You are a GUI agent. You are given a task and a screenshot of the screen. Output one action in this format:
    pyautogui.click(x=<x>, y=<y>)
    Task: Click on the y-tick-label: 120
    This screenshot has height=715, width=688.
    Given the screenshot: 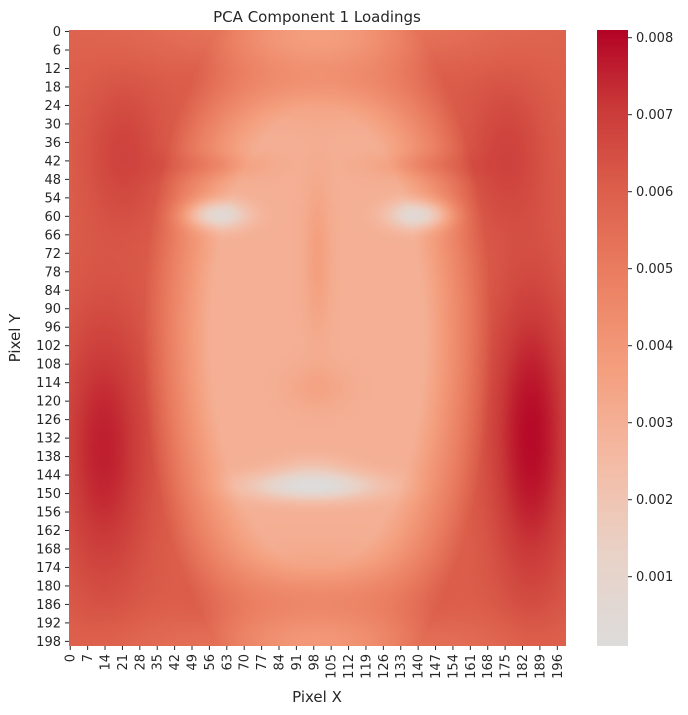 What is the action you would take?
    pyautogui.click(x=48, y=402)
    